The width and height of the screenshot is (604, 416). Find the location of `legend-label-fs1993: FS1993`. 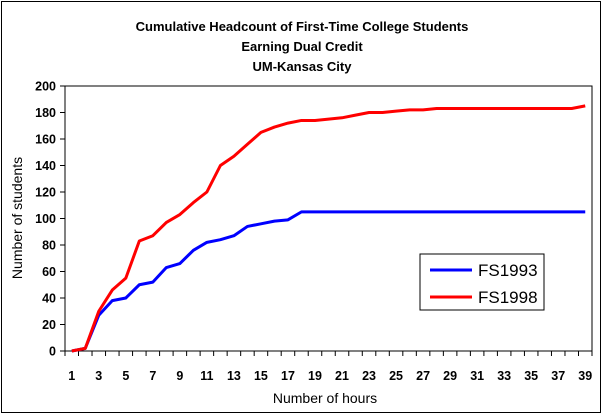

legend-label-fs1993: FS1993 is located at coordinates (508, 270).